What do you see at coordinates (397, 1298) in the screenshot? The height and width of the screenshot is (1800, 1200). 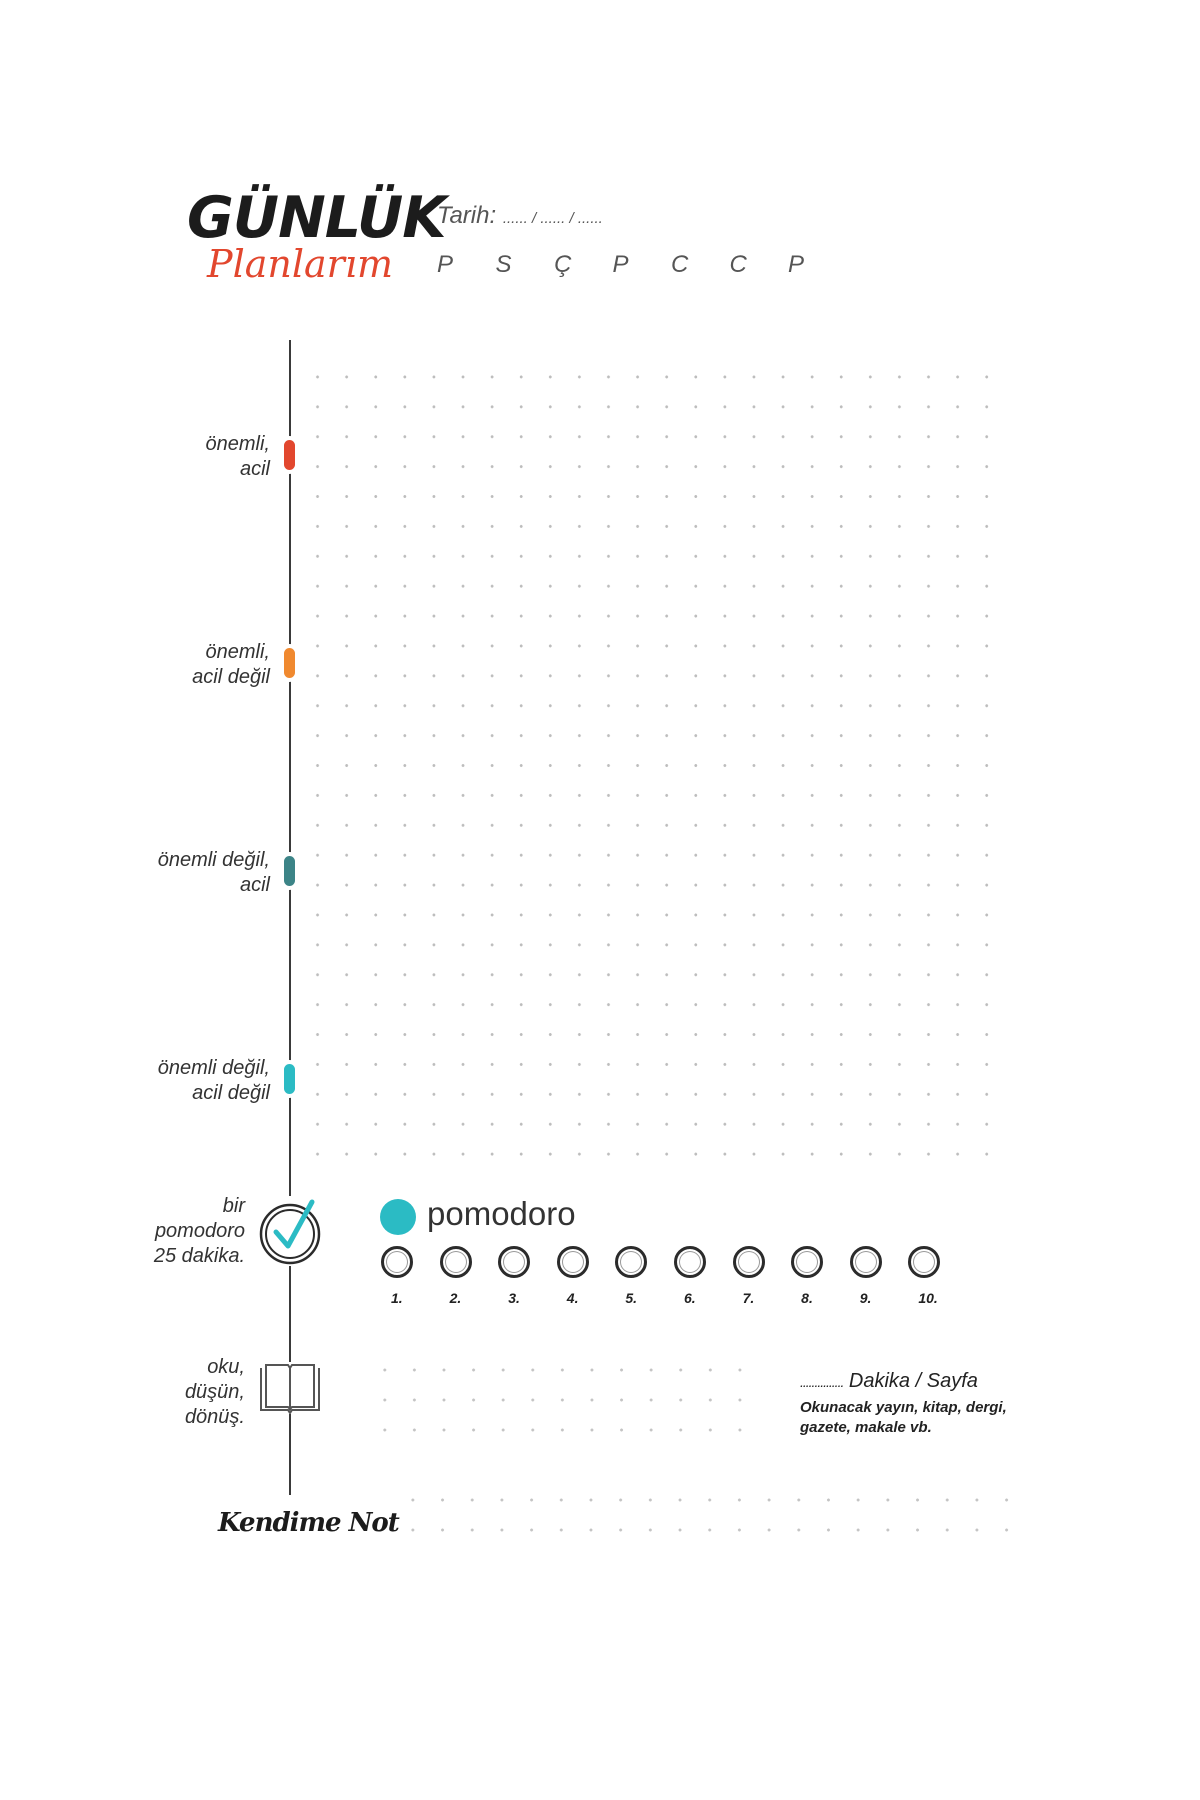 I see `pomodoro-number: 1.` at bounding box center [397, 1298].